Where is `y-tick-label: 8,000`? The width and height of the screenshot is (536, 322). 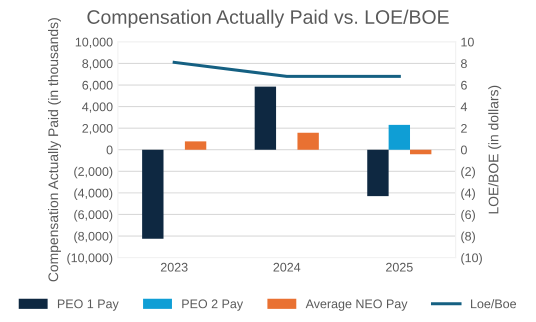
y-tick-label: 8,000 is located at coordinates (97, 64).